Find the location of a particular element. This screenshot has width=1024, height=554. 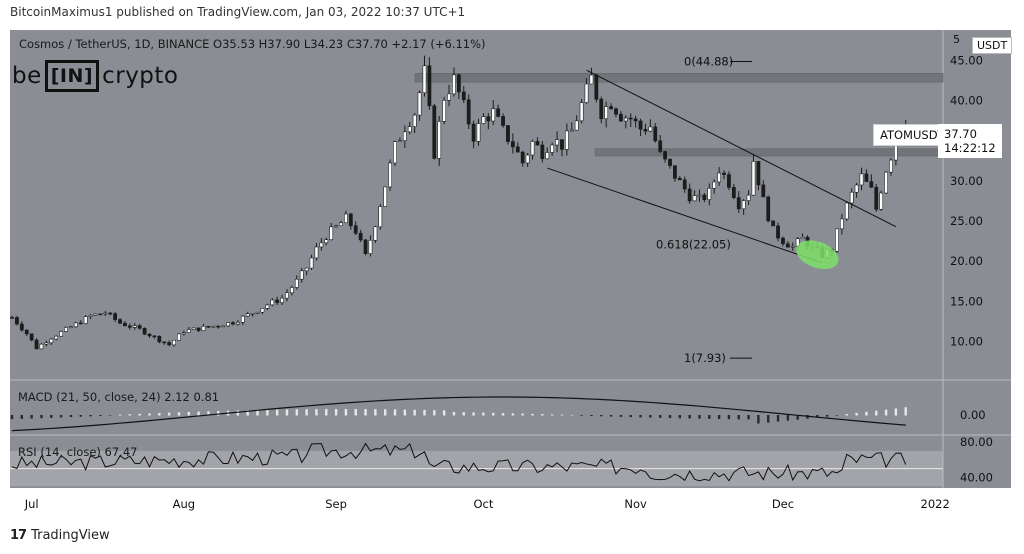

beincrypto-logo: be [IN] crypto is located at coordinates (95, 76).